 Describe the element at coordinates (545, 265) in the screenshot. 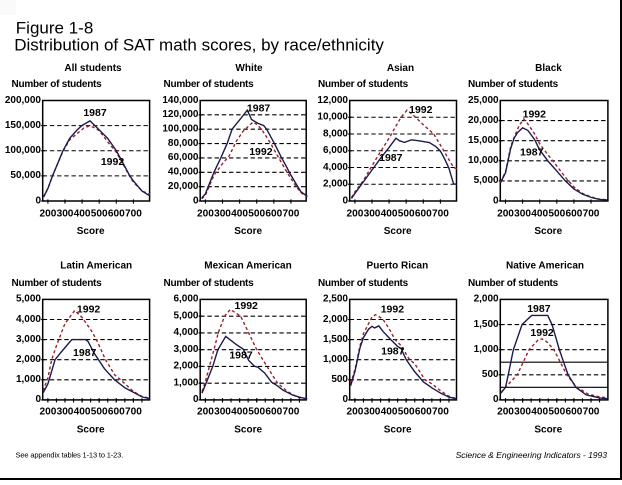

I see `svg-text: Native American` at that location.